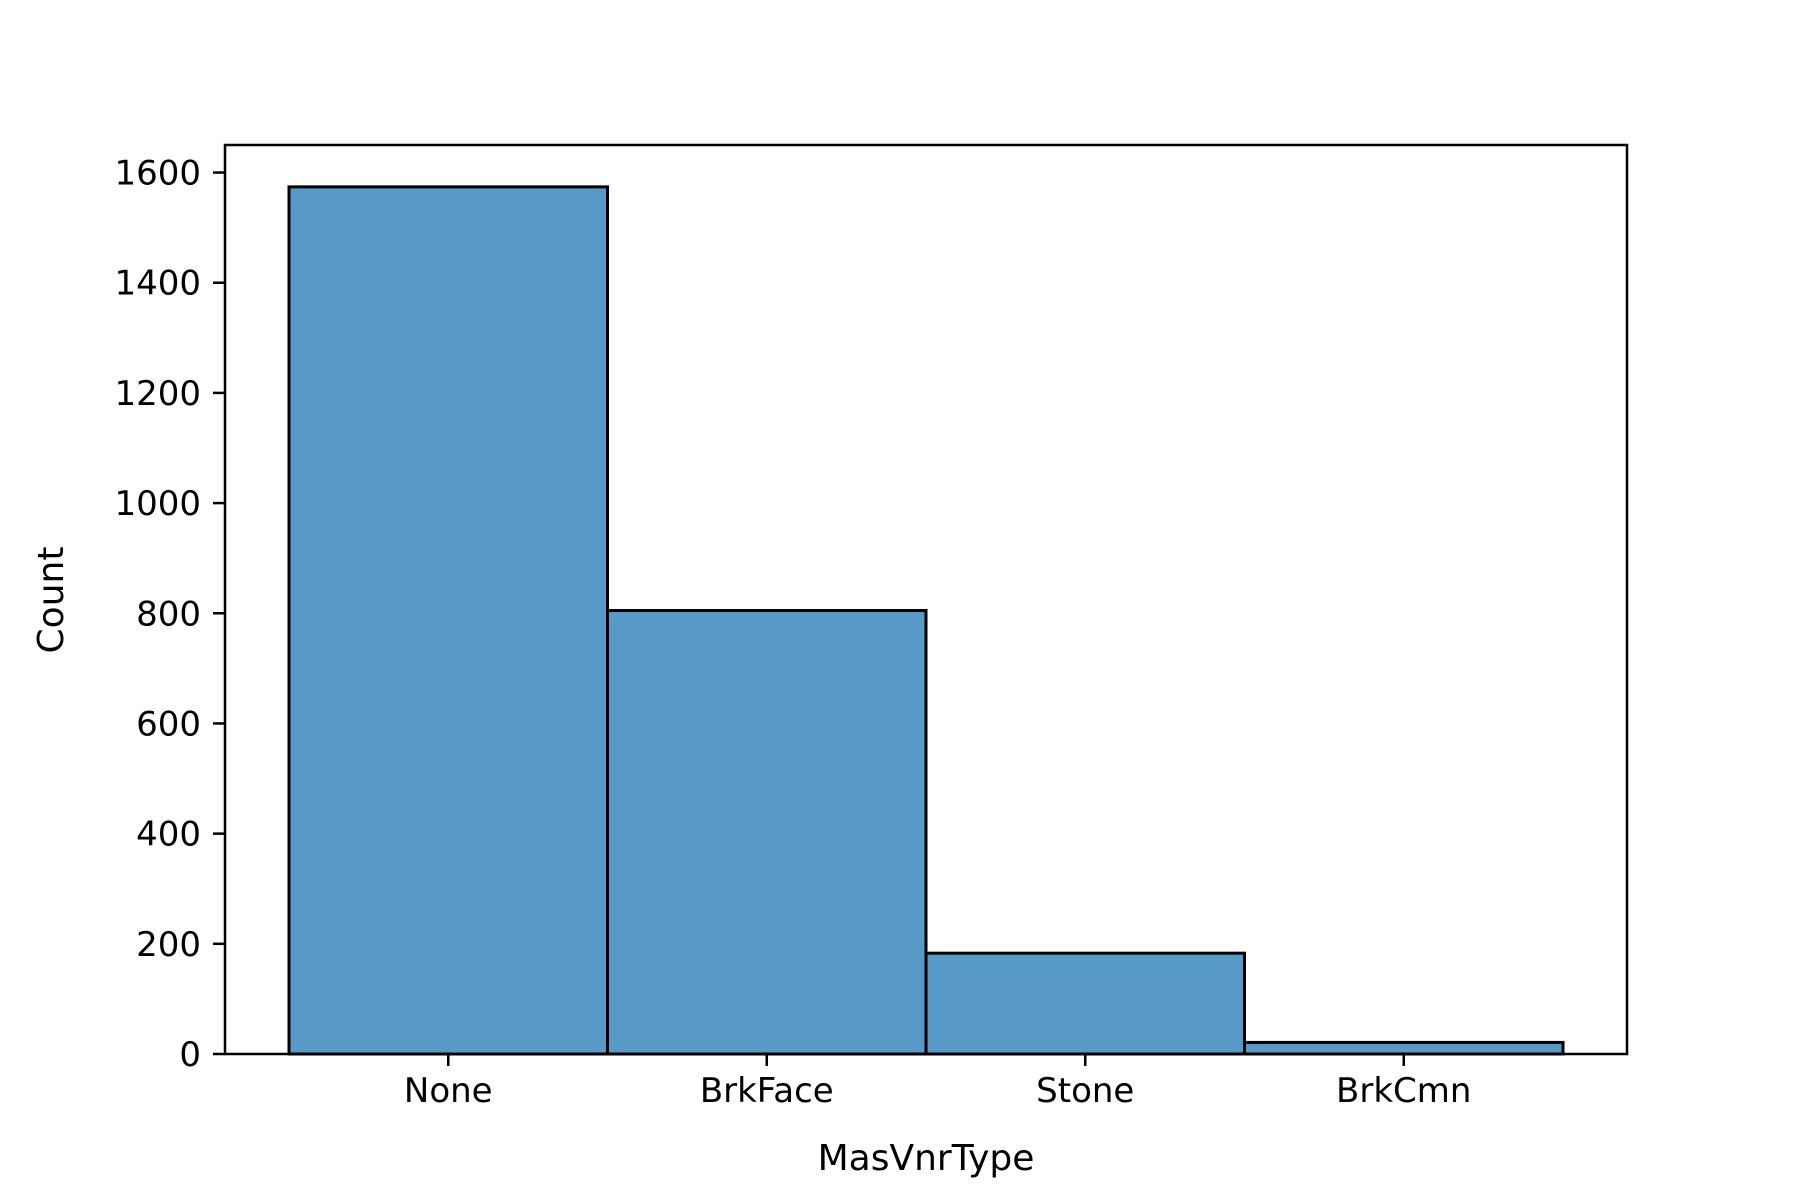 Image resolution: width=1800 pixels, height=1200 pixels. Describe the element at coordinates (448, 1091) in the screenshot. I see `x-tick-label: None` at that location.